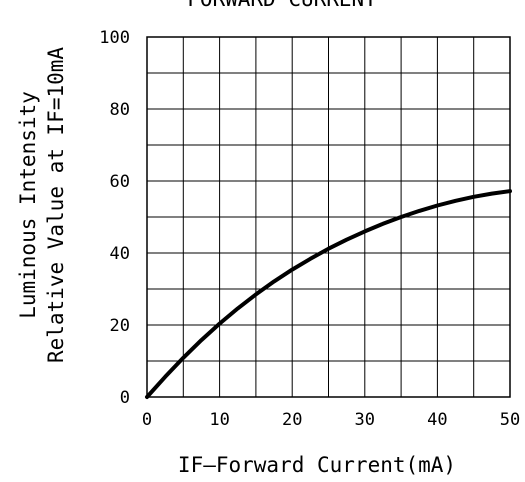  What do you see at coordinates (317, 465) in the screenshot?
I see `x-axis-label: IF—Forward Current(mA)` at bounding box center [317, 465].